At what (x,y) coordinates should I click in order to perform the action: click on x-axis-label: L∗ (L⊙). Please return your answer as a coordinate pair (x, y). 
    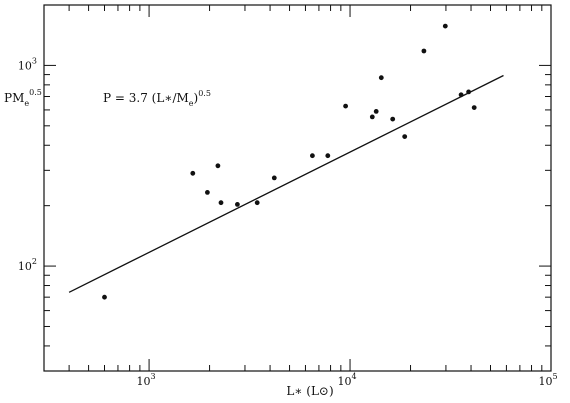
    Looking at the image, I should click on (309, 391).